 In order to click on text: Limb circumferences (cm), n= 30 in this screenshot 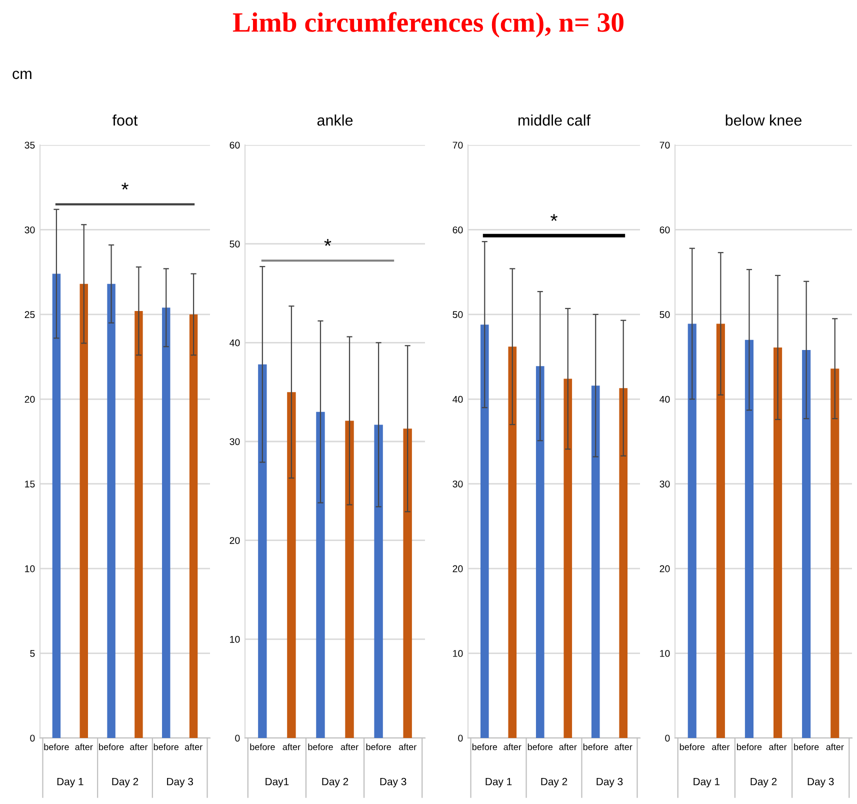, I will do `click(428, 25)`.